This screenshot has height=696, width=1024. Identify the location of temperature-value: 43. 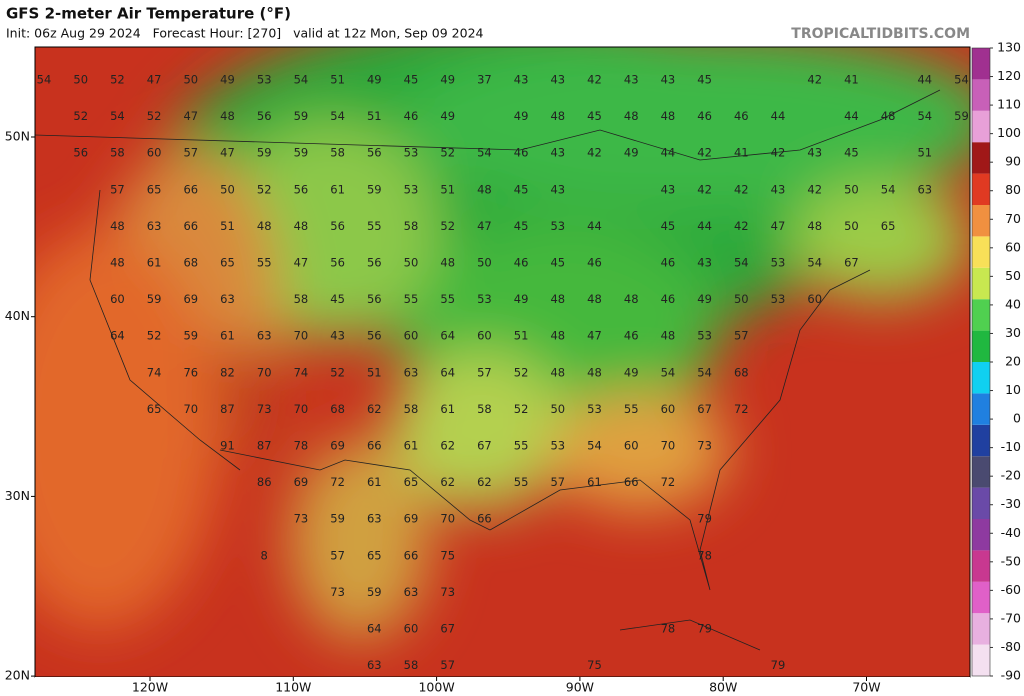
(668, 189).